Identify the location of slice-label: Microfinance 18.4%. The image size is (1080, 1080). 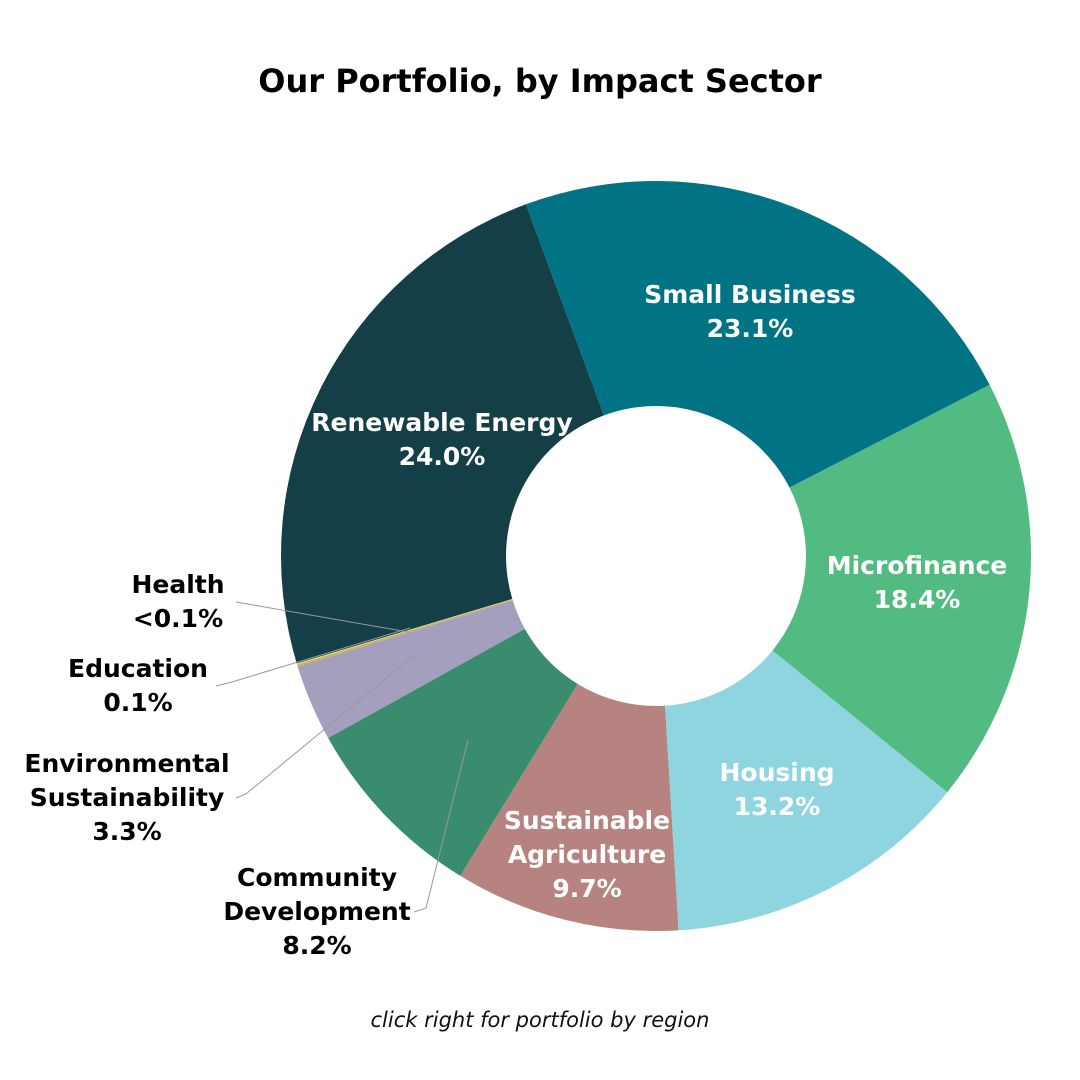
(917, 583).